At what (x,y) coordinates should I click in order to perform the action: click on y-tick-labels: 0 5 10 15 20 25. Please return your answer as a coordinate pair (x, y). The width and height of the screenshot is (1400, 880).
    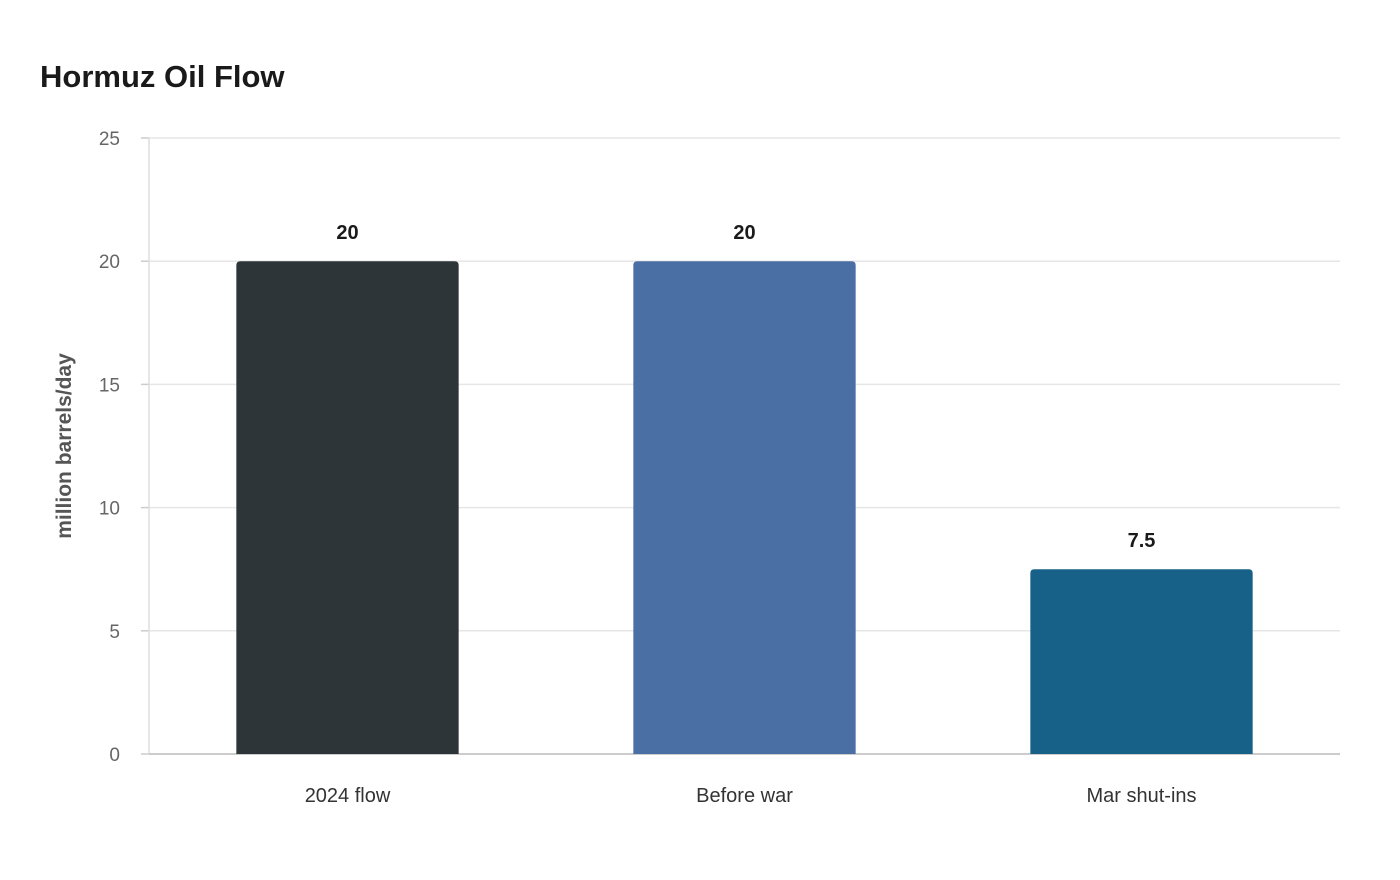
    Looking at the image, I should click on (109, 447).